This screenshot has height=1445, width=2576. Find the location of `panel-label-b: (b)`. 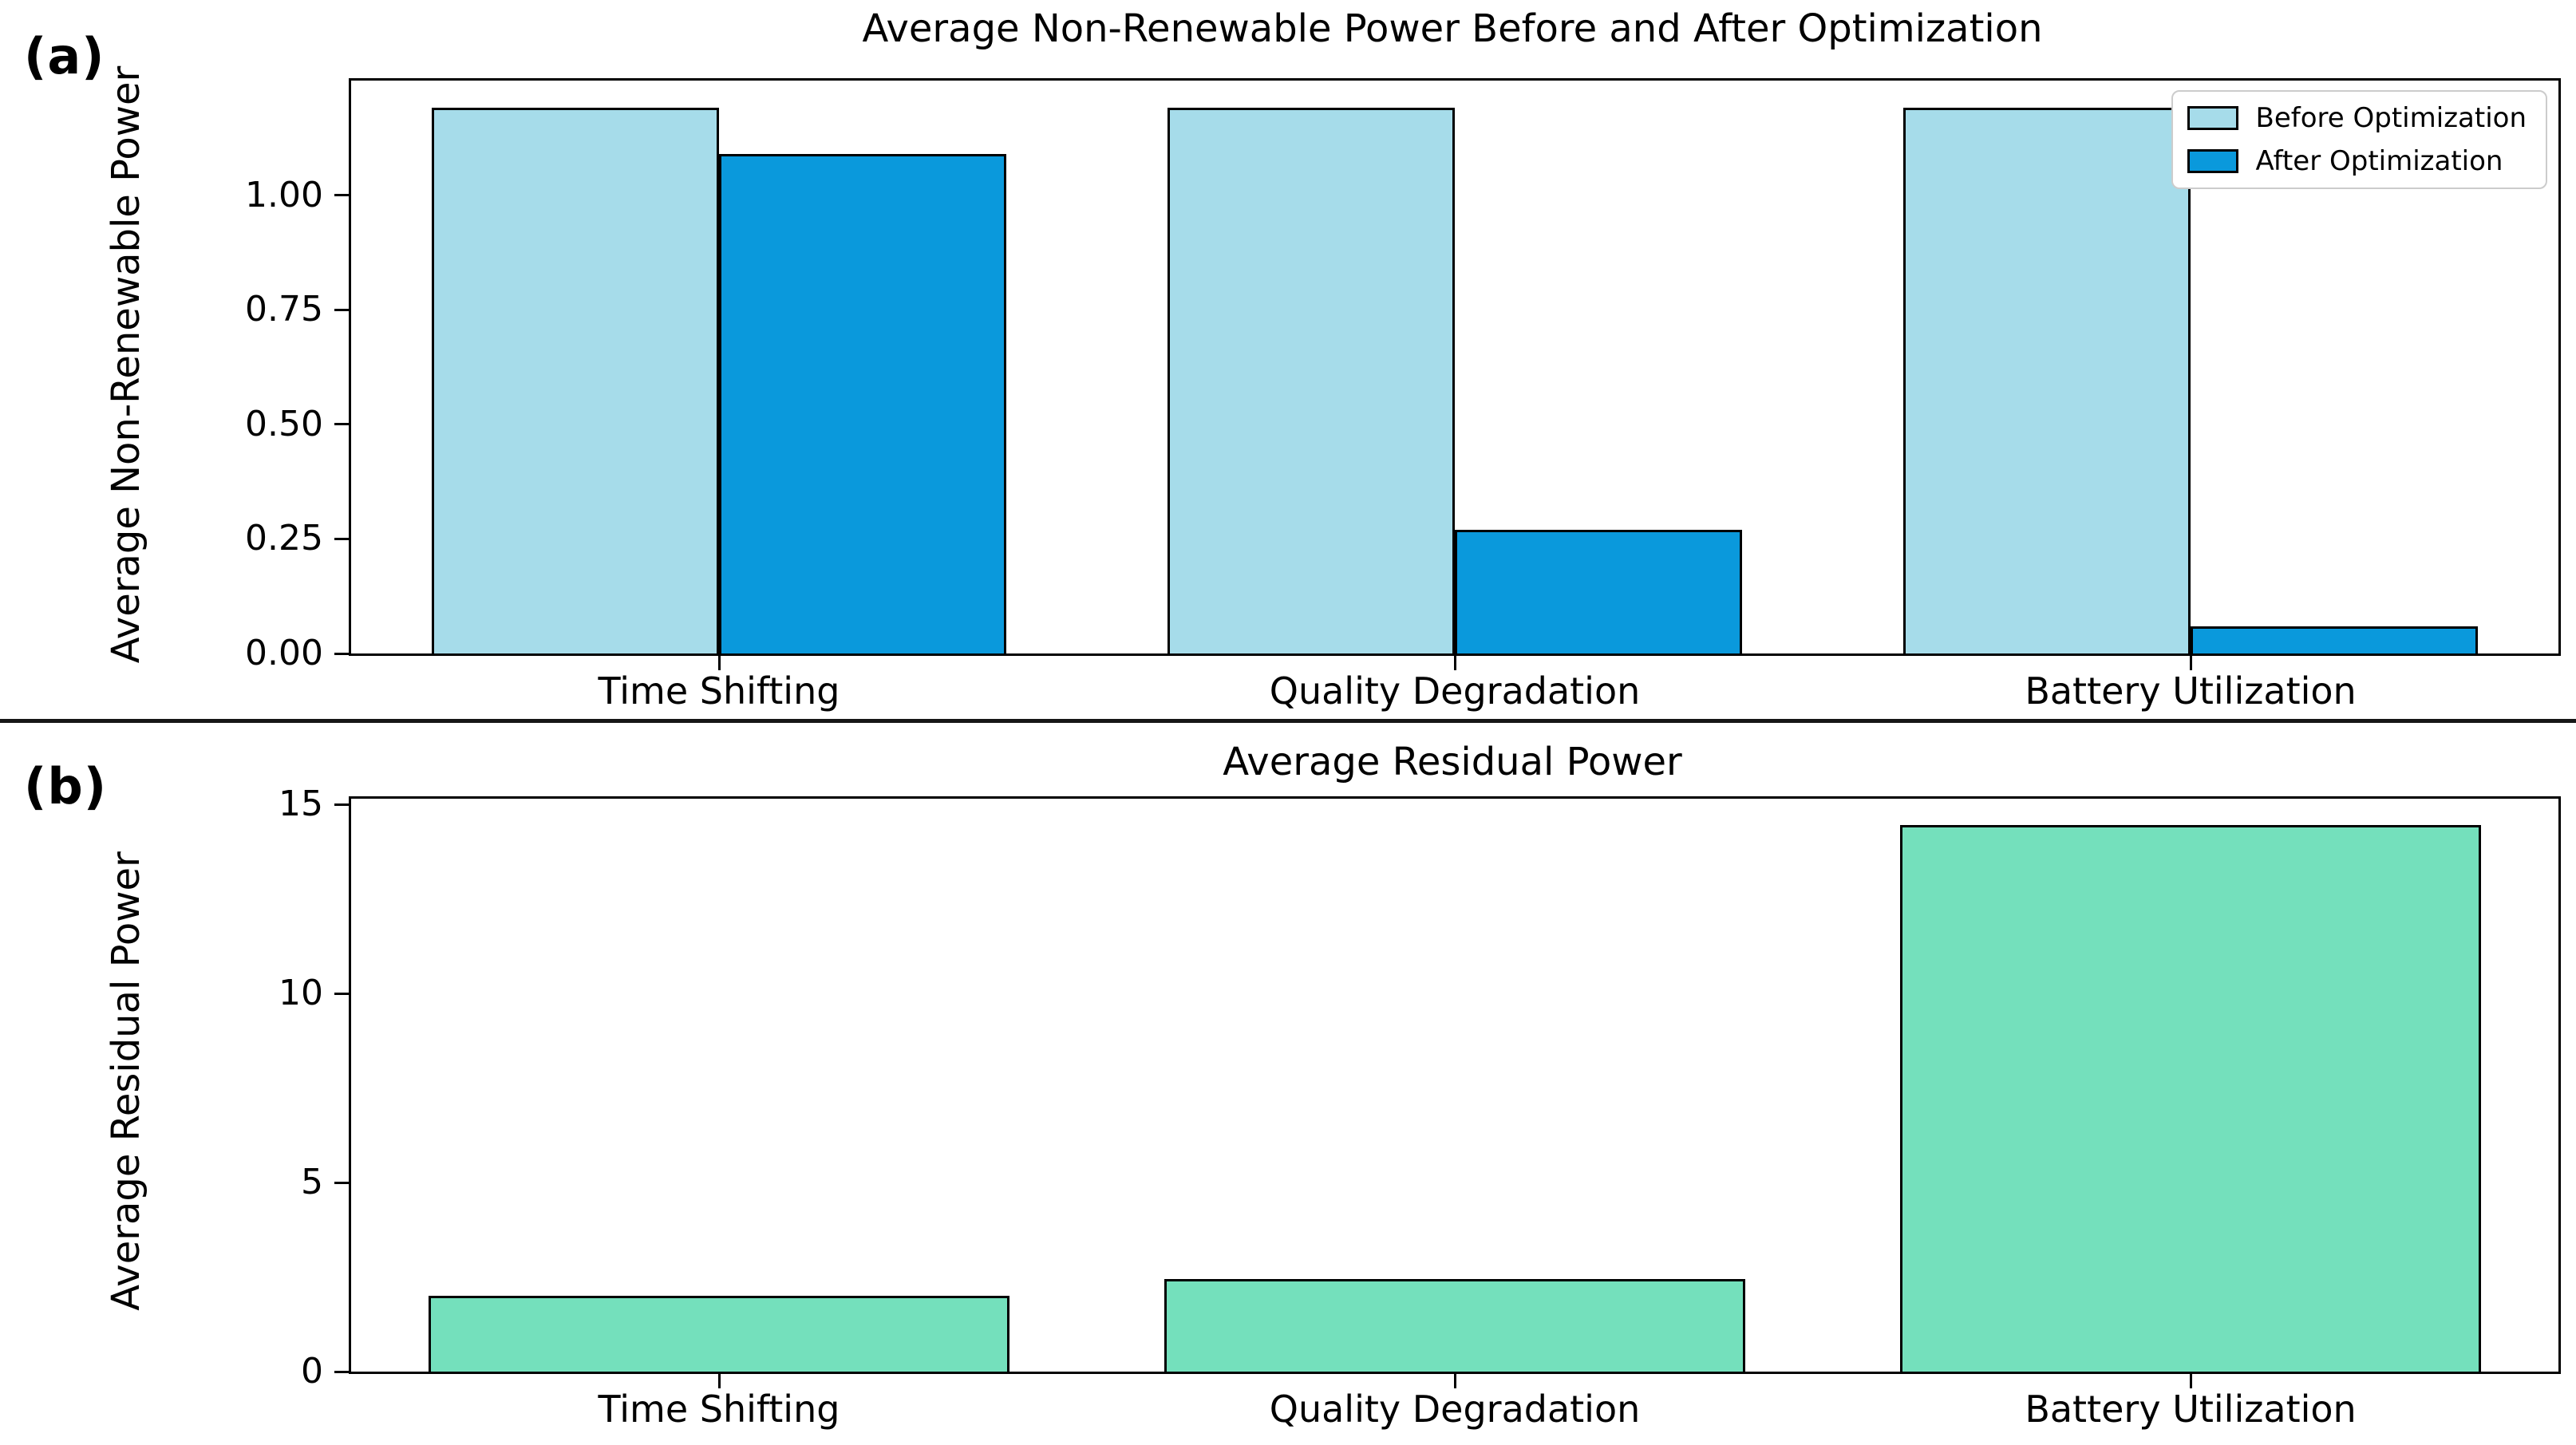

panel-label-b: (b) is located at coordinates (66, 786).